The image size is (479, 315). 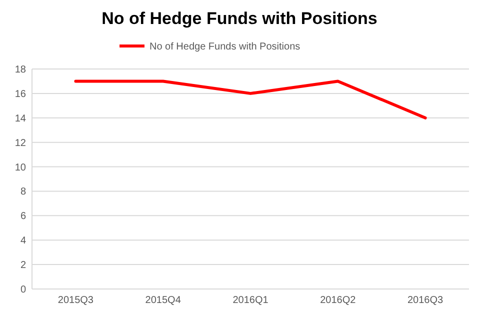 What do you see at coordinates (20, 168) in the screenshot?
I see `y-tick-label: 10` at bounding box center [20, 168].